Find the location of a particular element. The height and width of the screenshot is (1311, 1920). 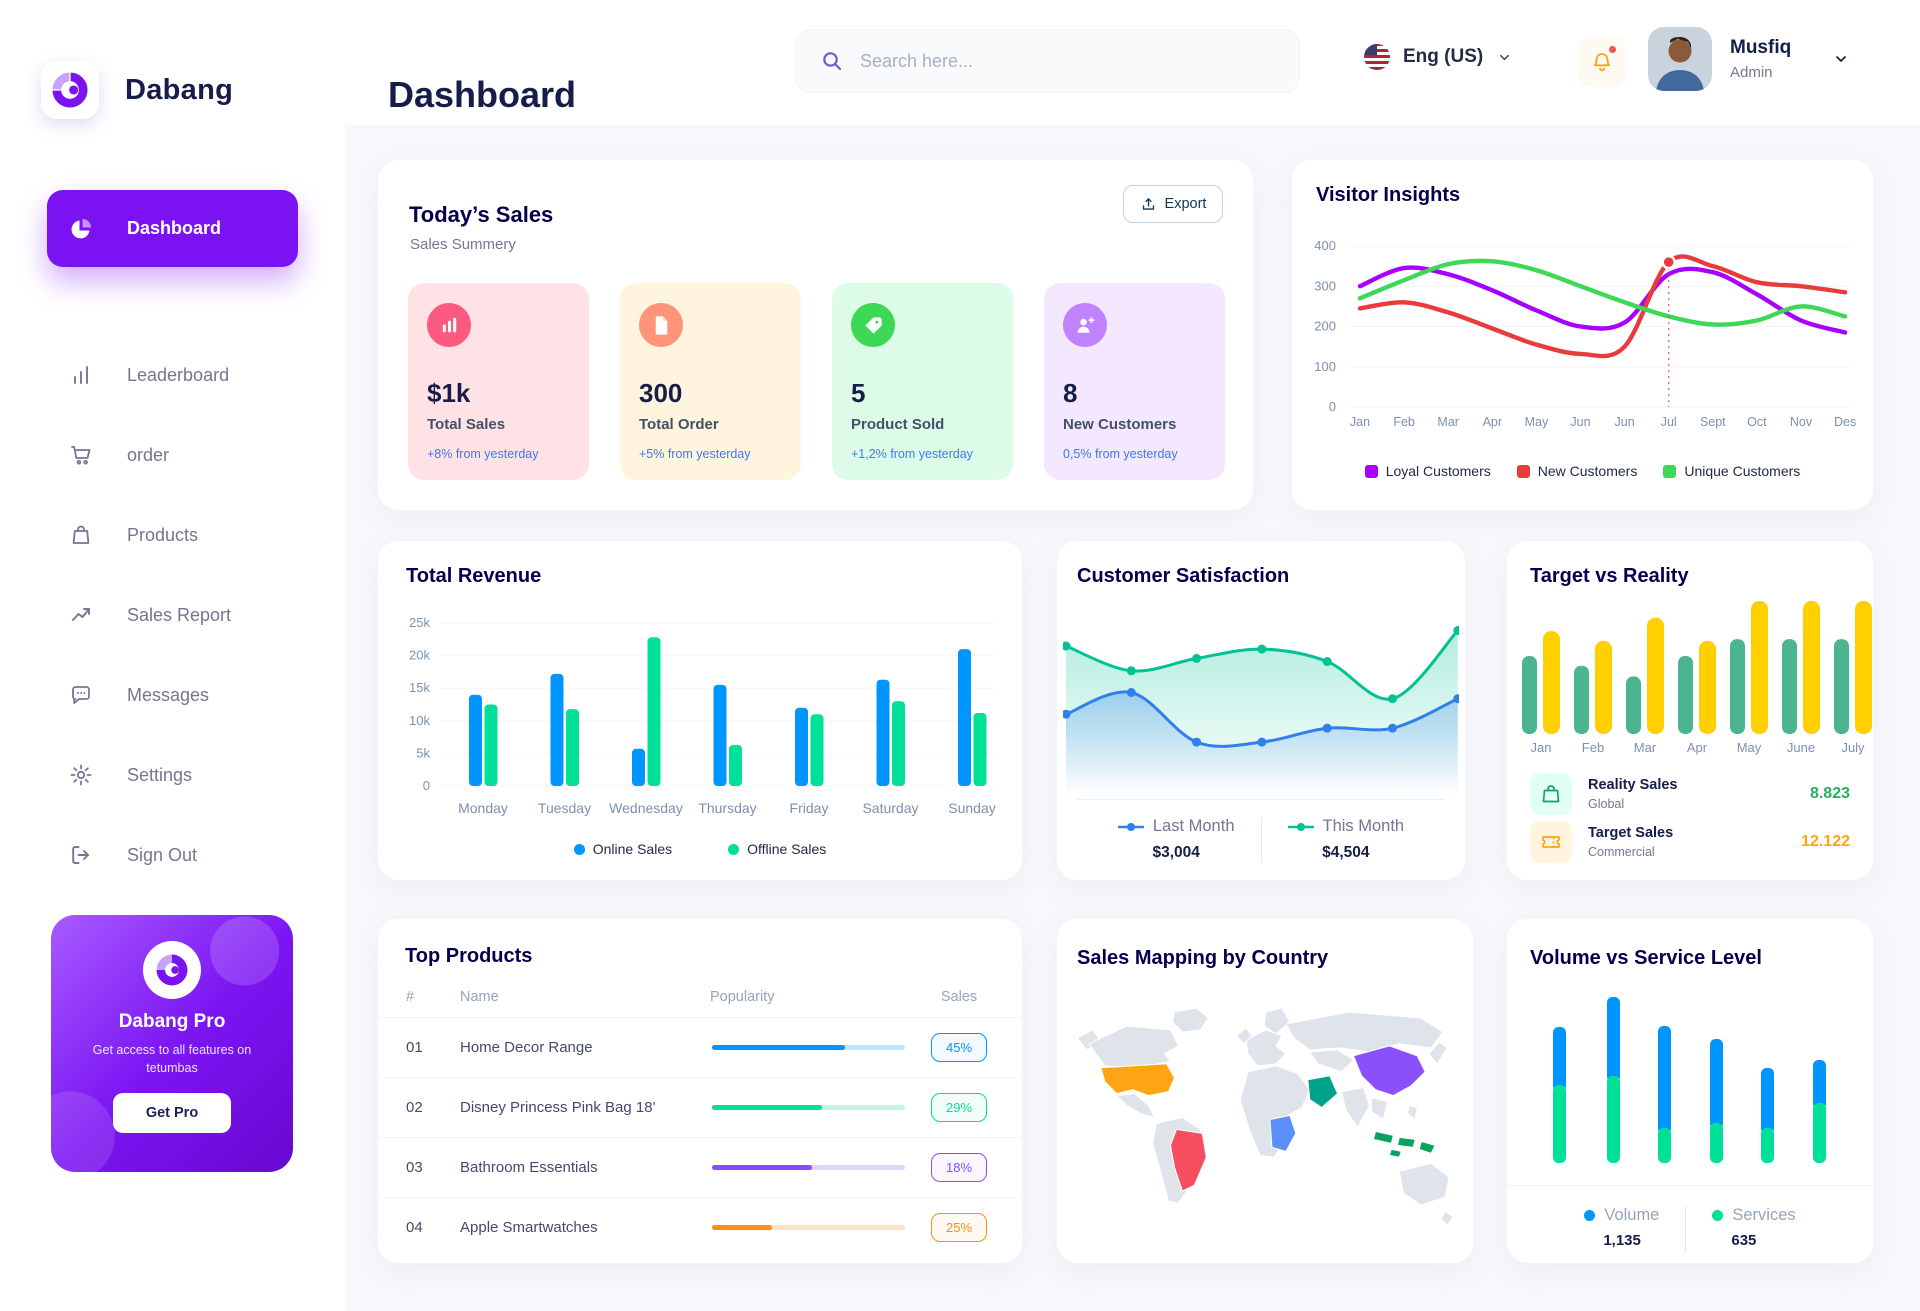

reality-sales-label: Reality Sales is located at coordinates (1633, 785).